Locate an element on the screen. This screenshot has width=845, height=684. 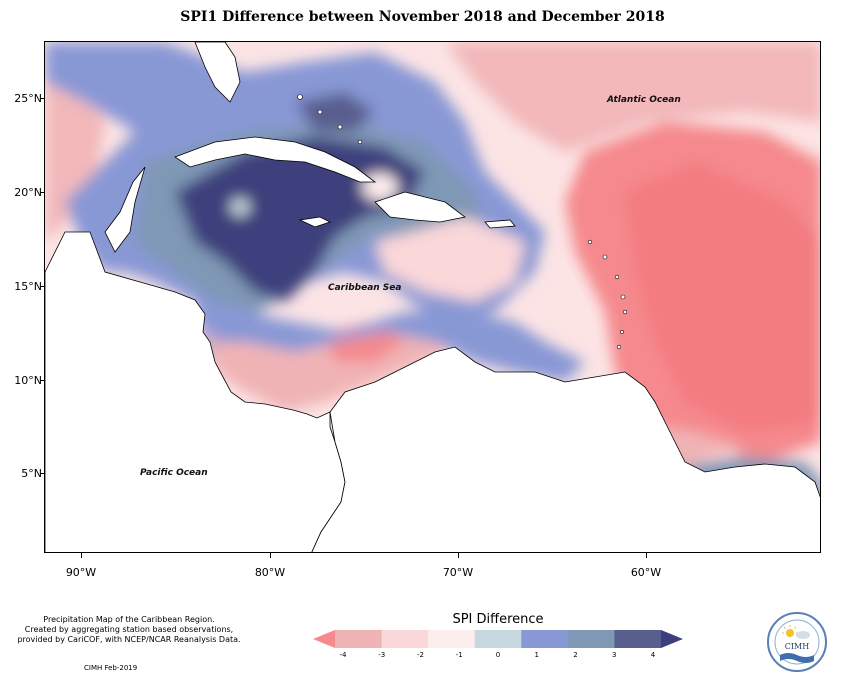
bahamas is located at coordinates (330, 119).